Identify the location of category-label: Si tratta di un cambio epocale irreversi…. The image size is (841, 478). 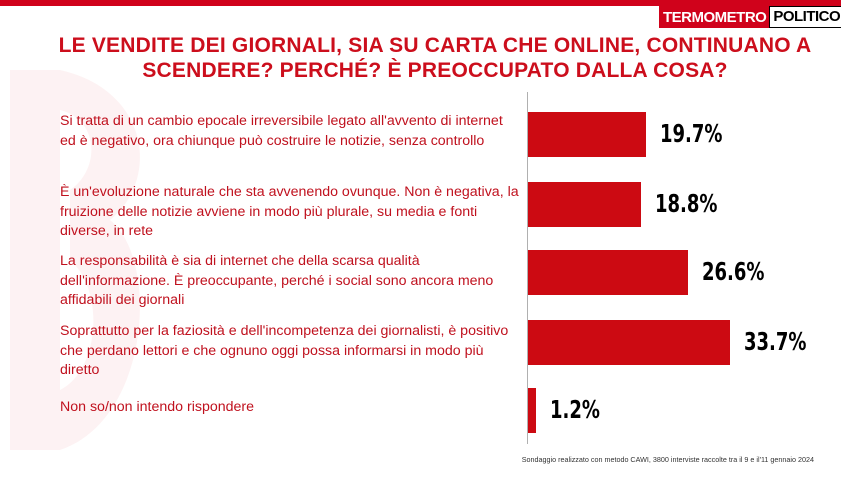
(281, 131).